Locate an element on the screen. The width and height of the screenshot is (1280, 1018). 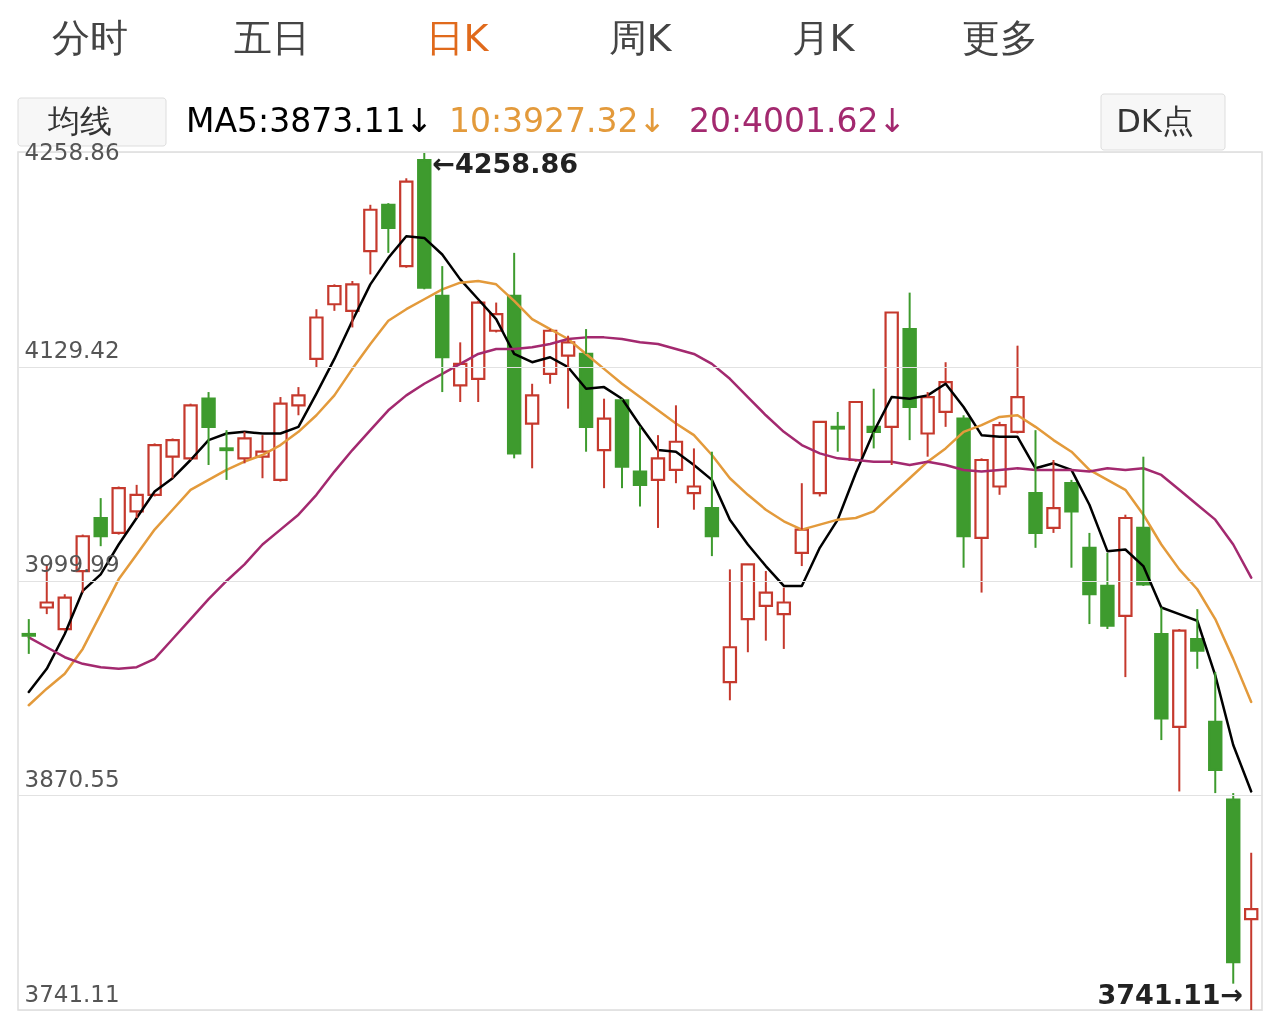
text: 月K is located at coordinates (823, 38).